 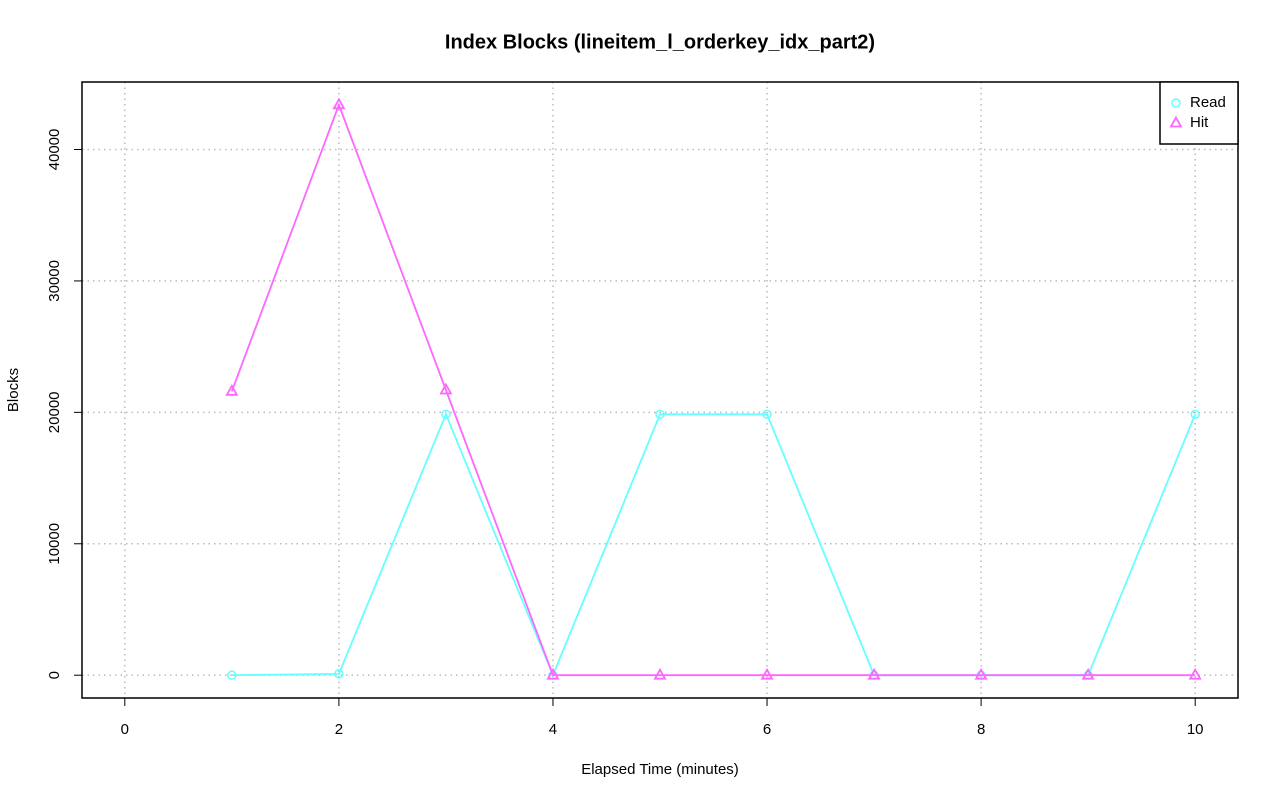 What do you see at coordinates (54, 281) in the screenshot?
I see `y-tick-label: 30000` at bounding box center [54, 281].